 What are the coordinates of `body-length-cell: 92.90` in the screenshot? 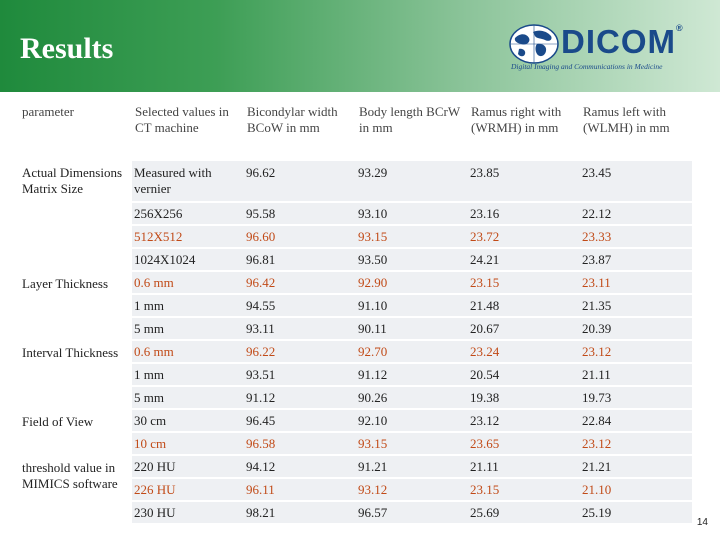 It's located at (412, 282).